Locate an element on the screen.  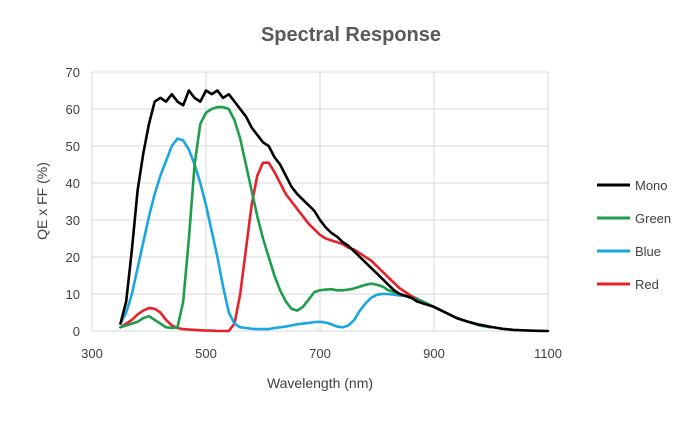
legend: Mono Green Blue Red is located at coordinates (634, 235).